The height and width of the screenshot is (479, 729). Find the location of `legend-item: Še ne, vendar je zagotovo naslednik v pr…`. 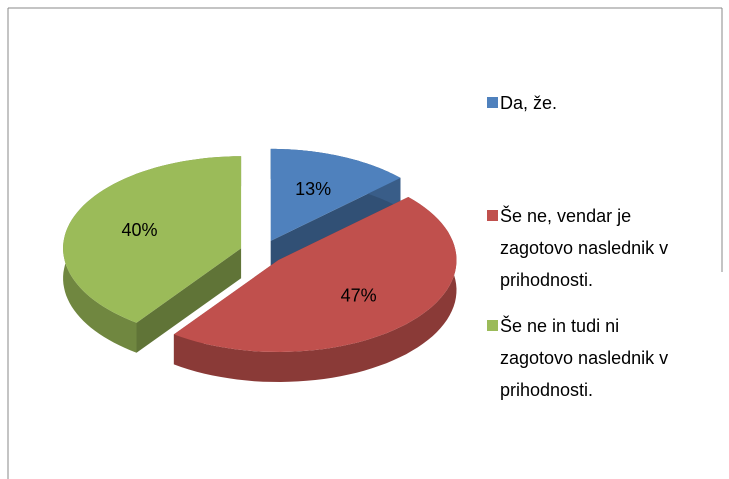

legend-item: Še ne, vendar je zagotovo naslednik v pr… is located at coordinates (587, 248).